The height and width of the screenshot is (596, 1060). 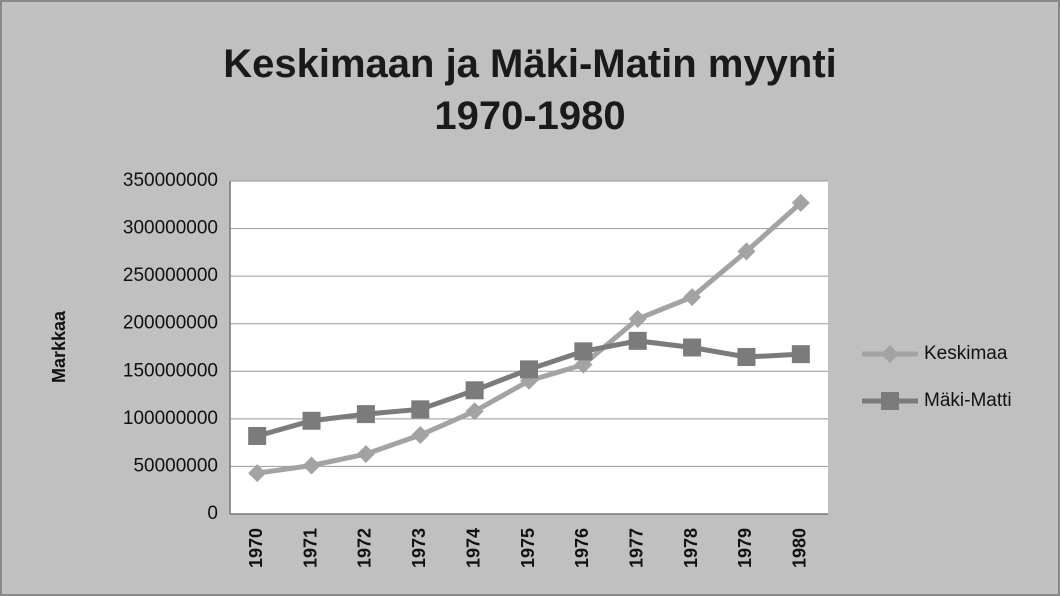 I want to click on x-tick-label: 1971, so click(x=310, y=548).